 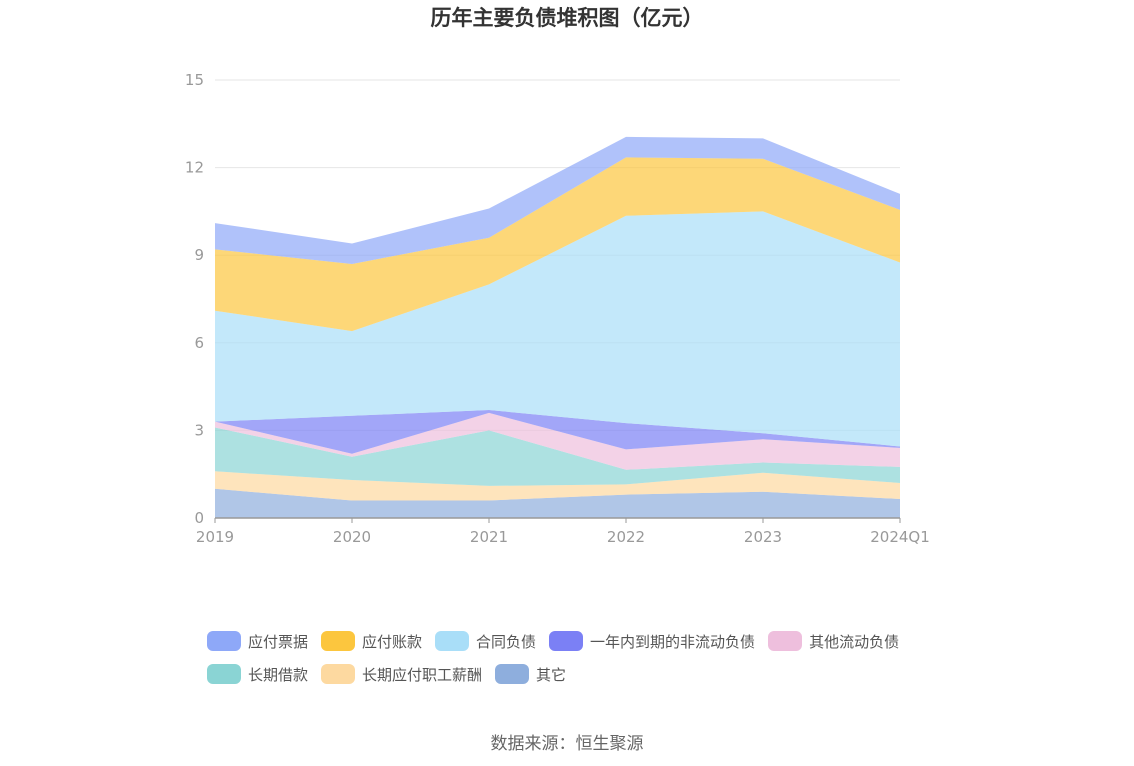 I want to click on legend-item: 应付票据, so click(x=257, y=641).